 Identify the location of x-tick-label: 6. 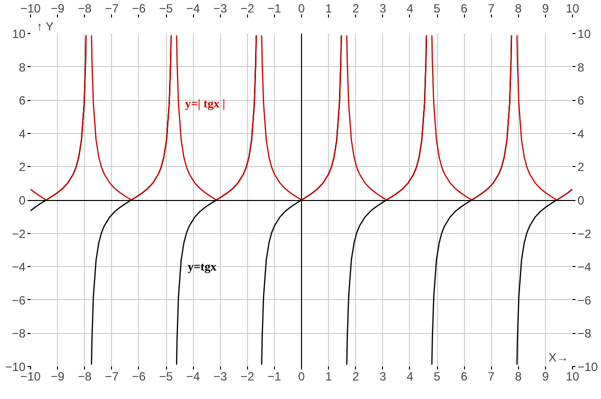
(464, 377).